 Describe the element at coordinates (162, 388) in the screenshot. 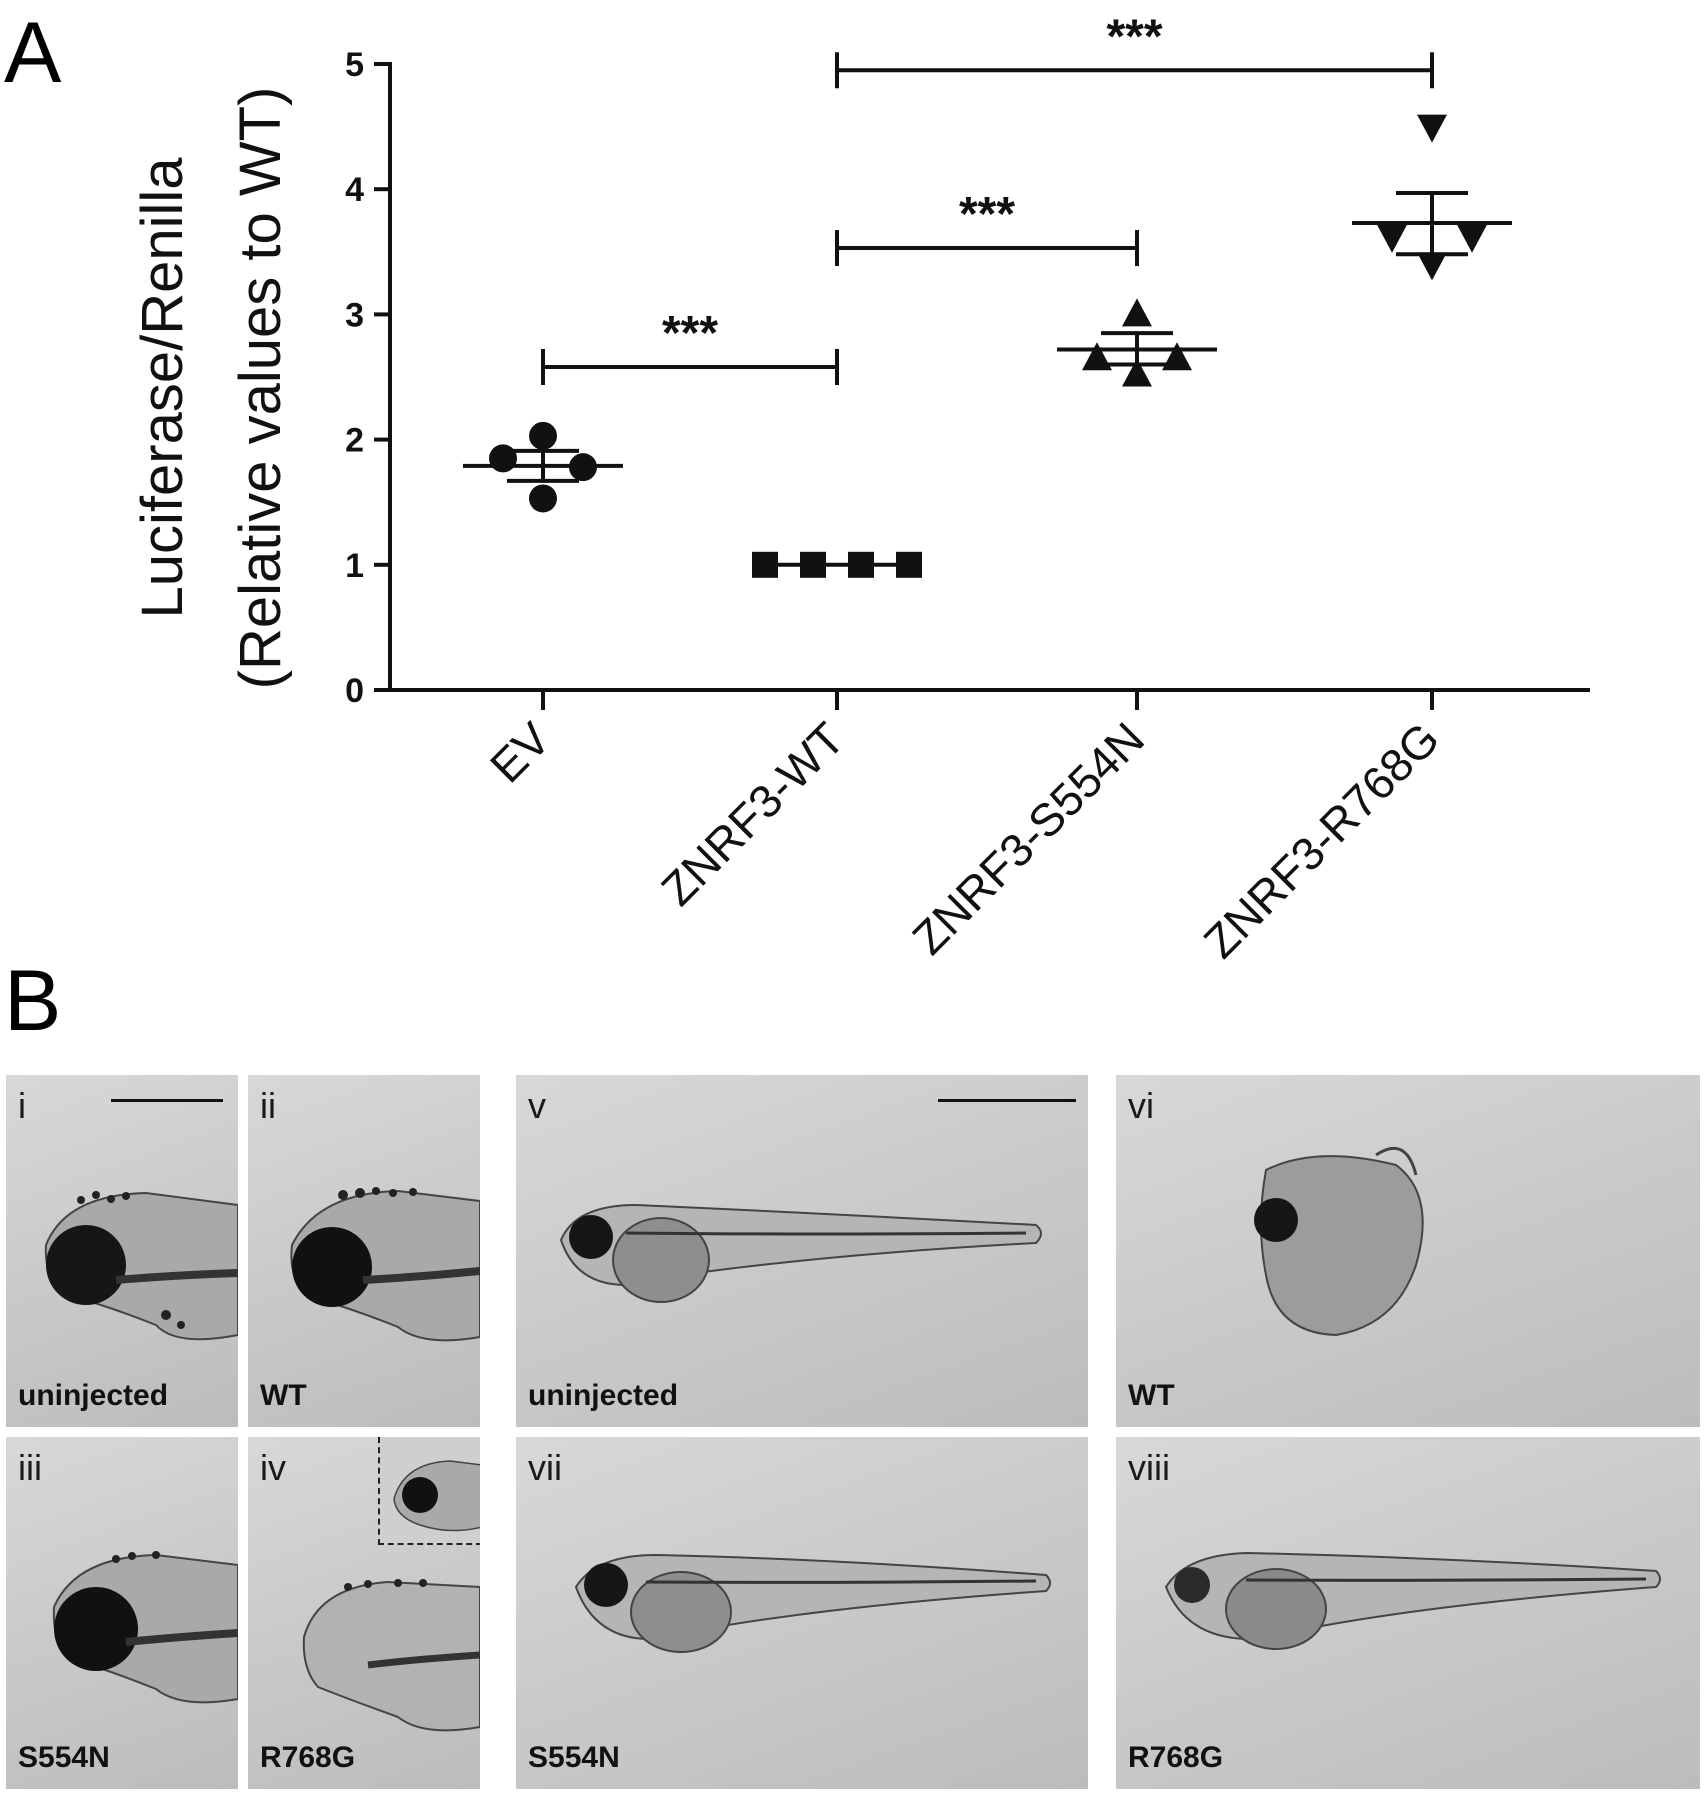

I see `y-axis-label-line1: Luciferase/Renilla` at that location.